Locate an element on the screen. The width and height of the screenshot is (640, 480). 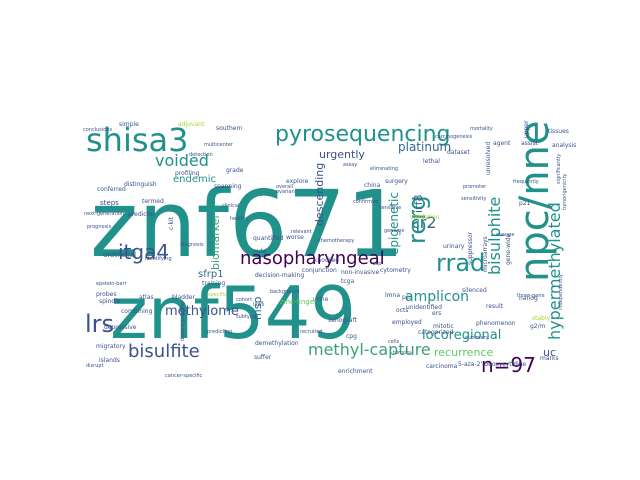
cloud-word: tcga is located at coordinates (347, 281).